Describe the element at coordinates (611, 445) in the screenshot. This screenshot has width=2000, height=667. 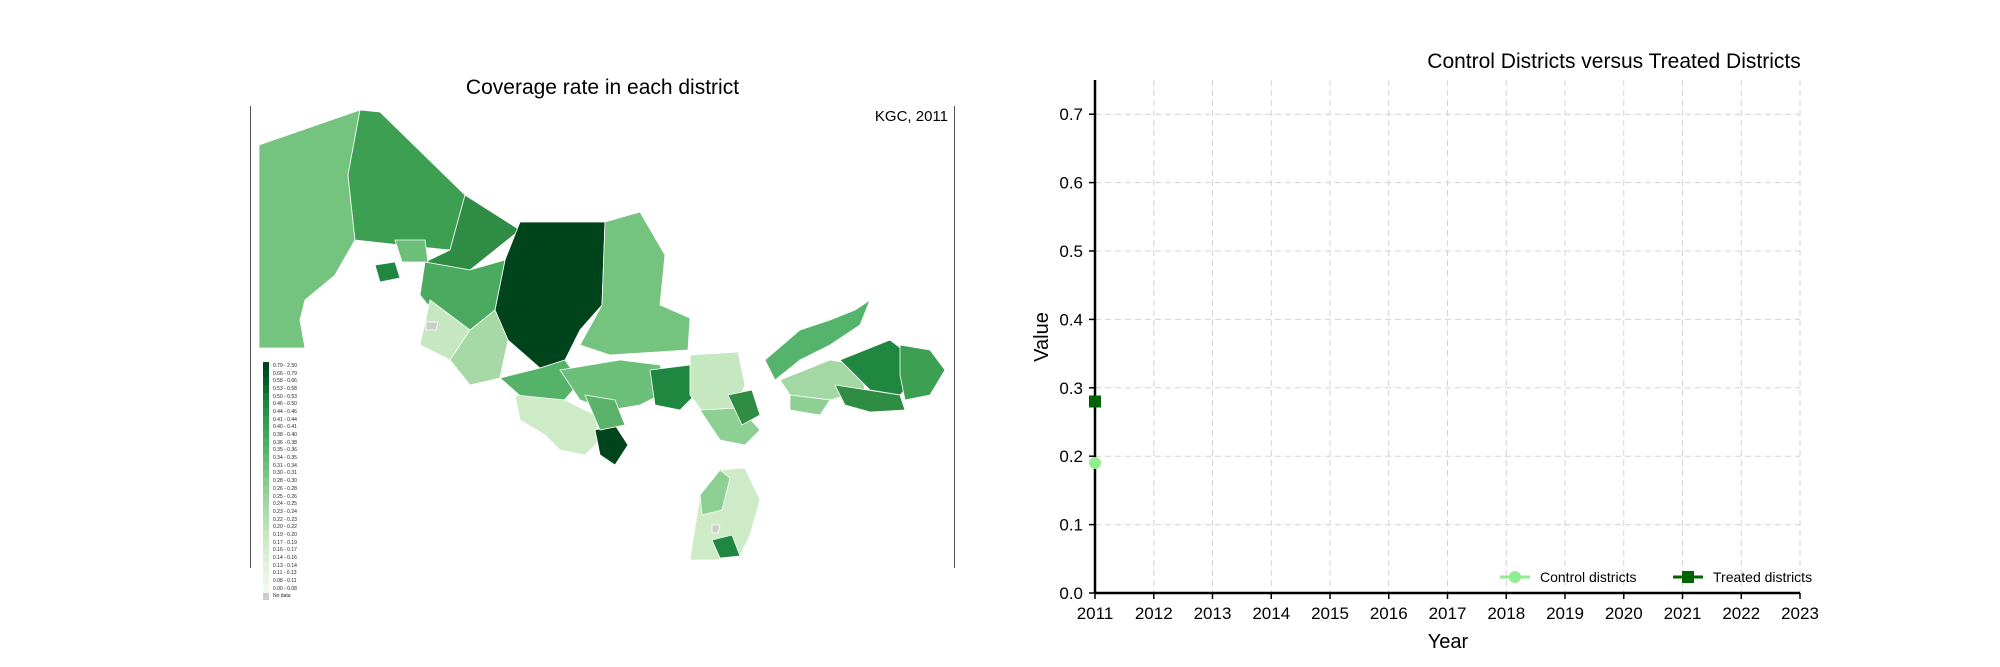
I see `region-south-darkest` at that location.